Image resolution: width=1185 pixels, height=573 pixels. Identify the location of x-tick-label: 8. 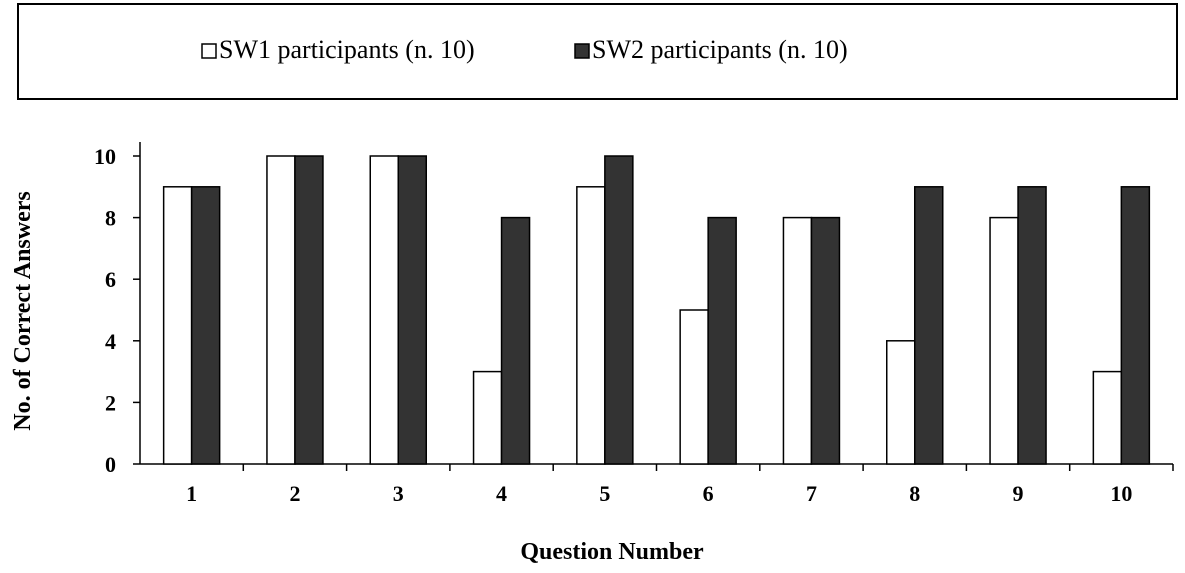
(914, 493).